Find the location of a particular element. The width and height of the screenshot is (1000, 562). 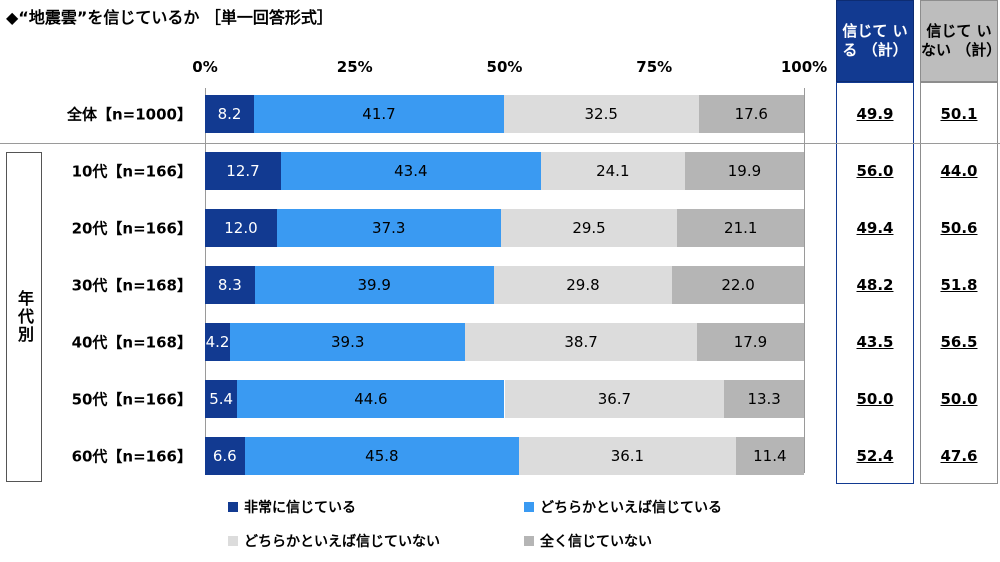

data-label: 44.6 is located at coordinates (371, 399).